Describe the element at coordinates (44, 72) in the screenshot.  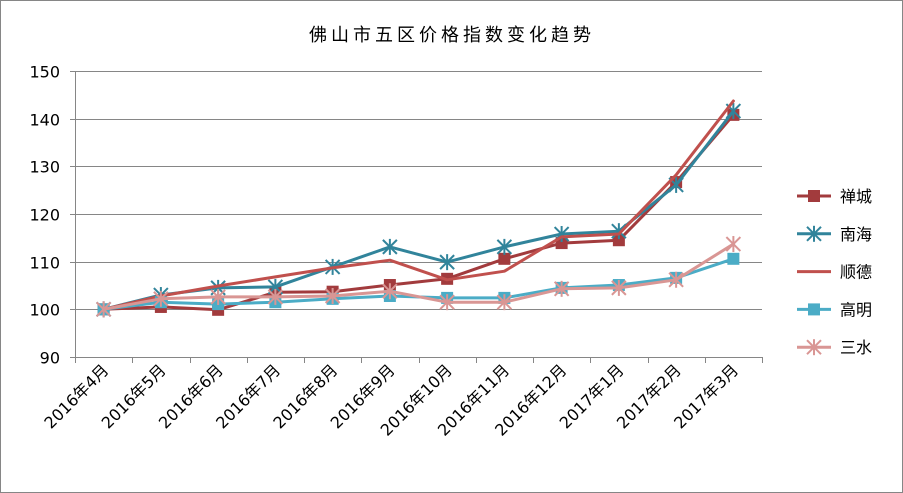
I see `y-tick-label: 150` at that location.